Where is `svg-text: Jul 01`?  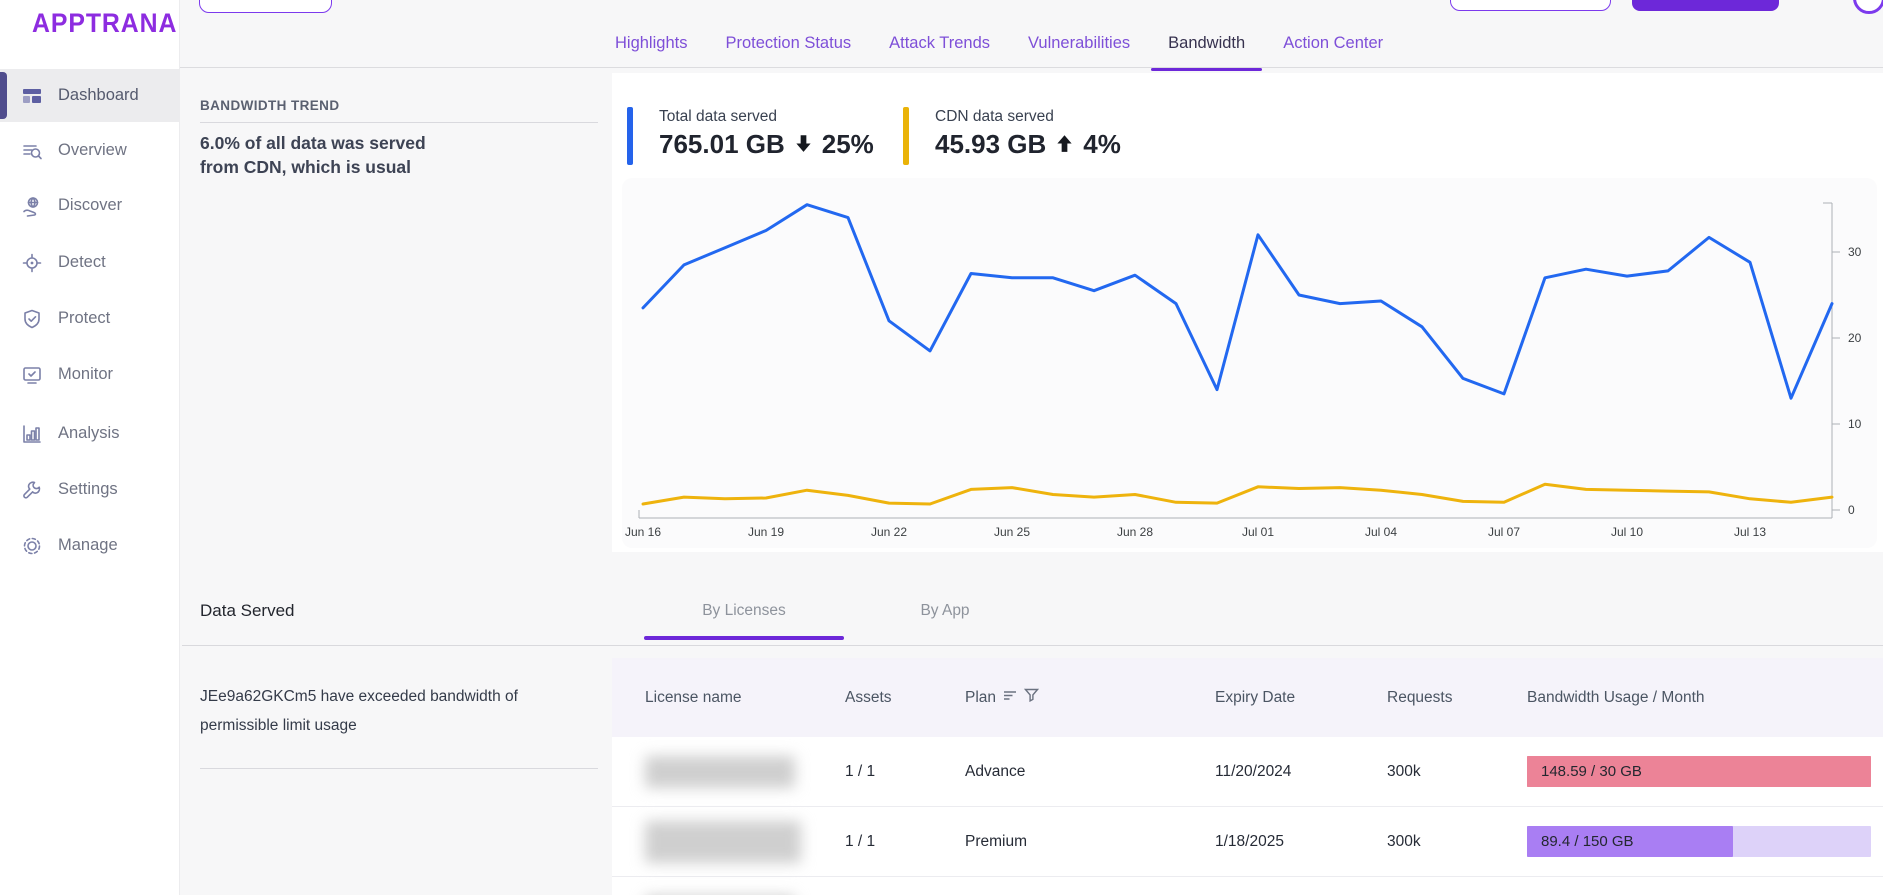
svg-text: Jul 01 is located at coordinates (1258, 532).